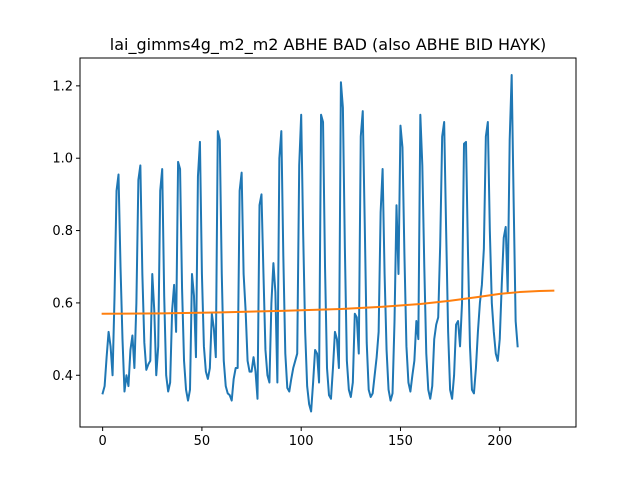 The image size is (640, 480). Describe the element at coordinates (62, 159) in the screenshot. I see `y-tick-label: 1.0` at that location.